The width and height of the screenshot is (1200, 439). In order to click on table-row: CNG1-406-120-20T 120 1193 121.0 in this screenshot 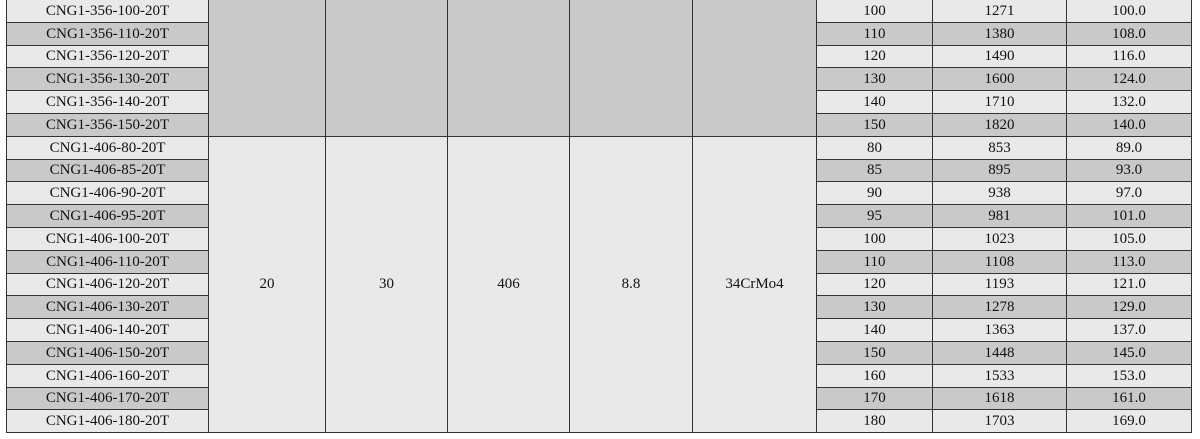, I will do `click(599, 284)`.